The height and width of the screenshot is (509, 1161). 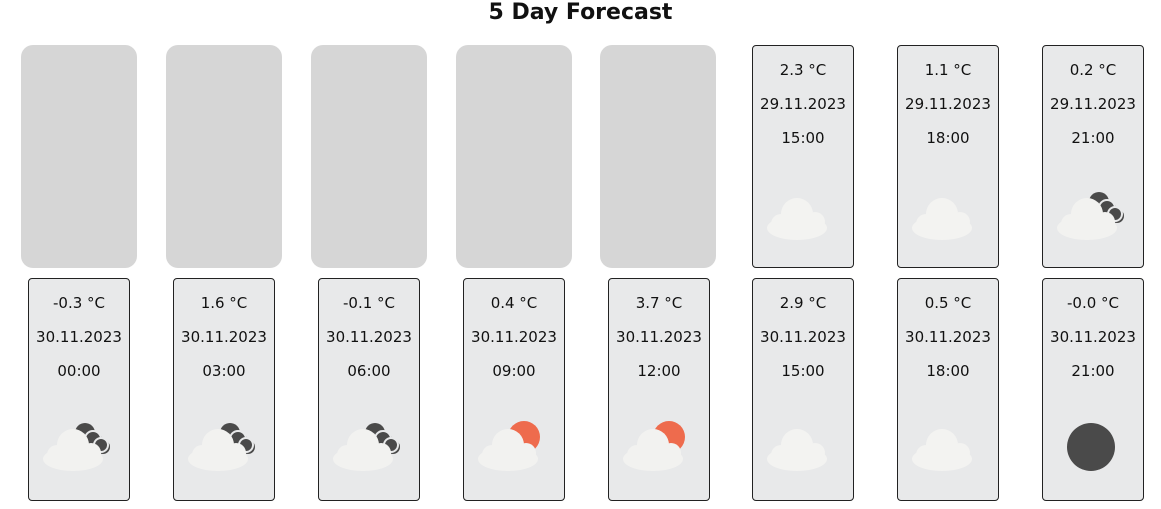 I want to click on forecast-card: 0.2 °C 29.11.2023 21:00, so click(x=1093, y=156).